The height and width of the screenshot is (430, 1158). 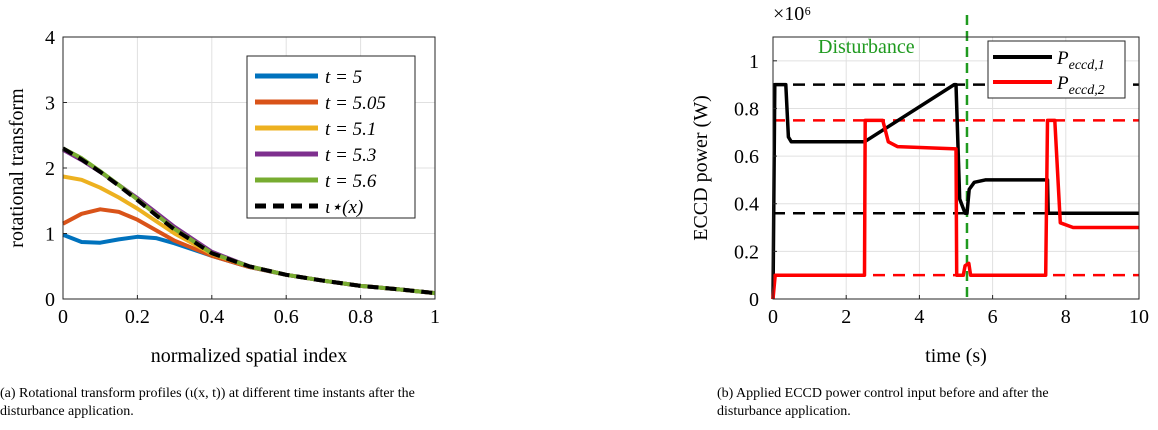 I want to click on left-xtick-label: 0.4, so click(x=211, y=317).